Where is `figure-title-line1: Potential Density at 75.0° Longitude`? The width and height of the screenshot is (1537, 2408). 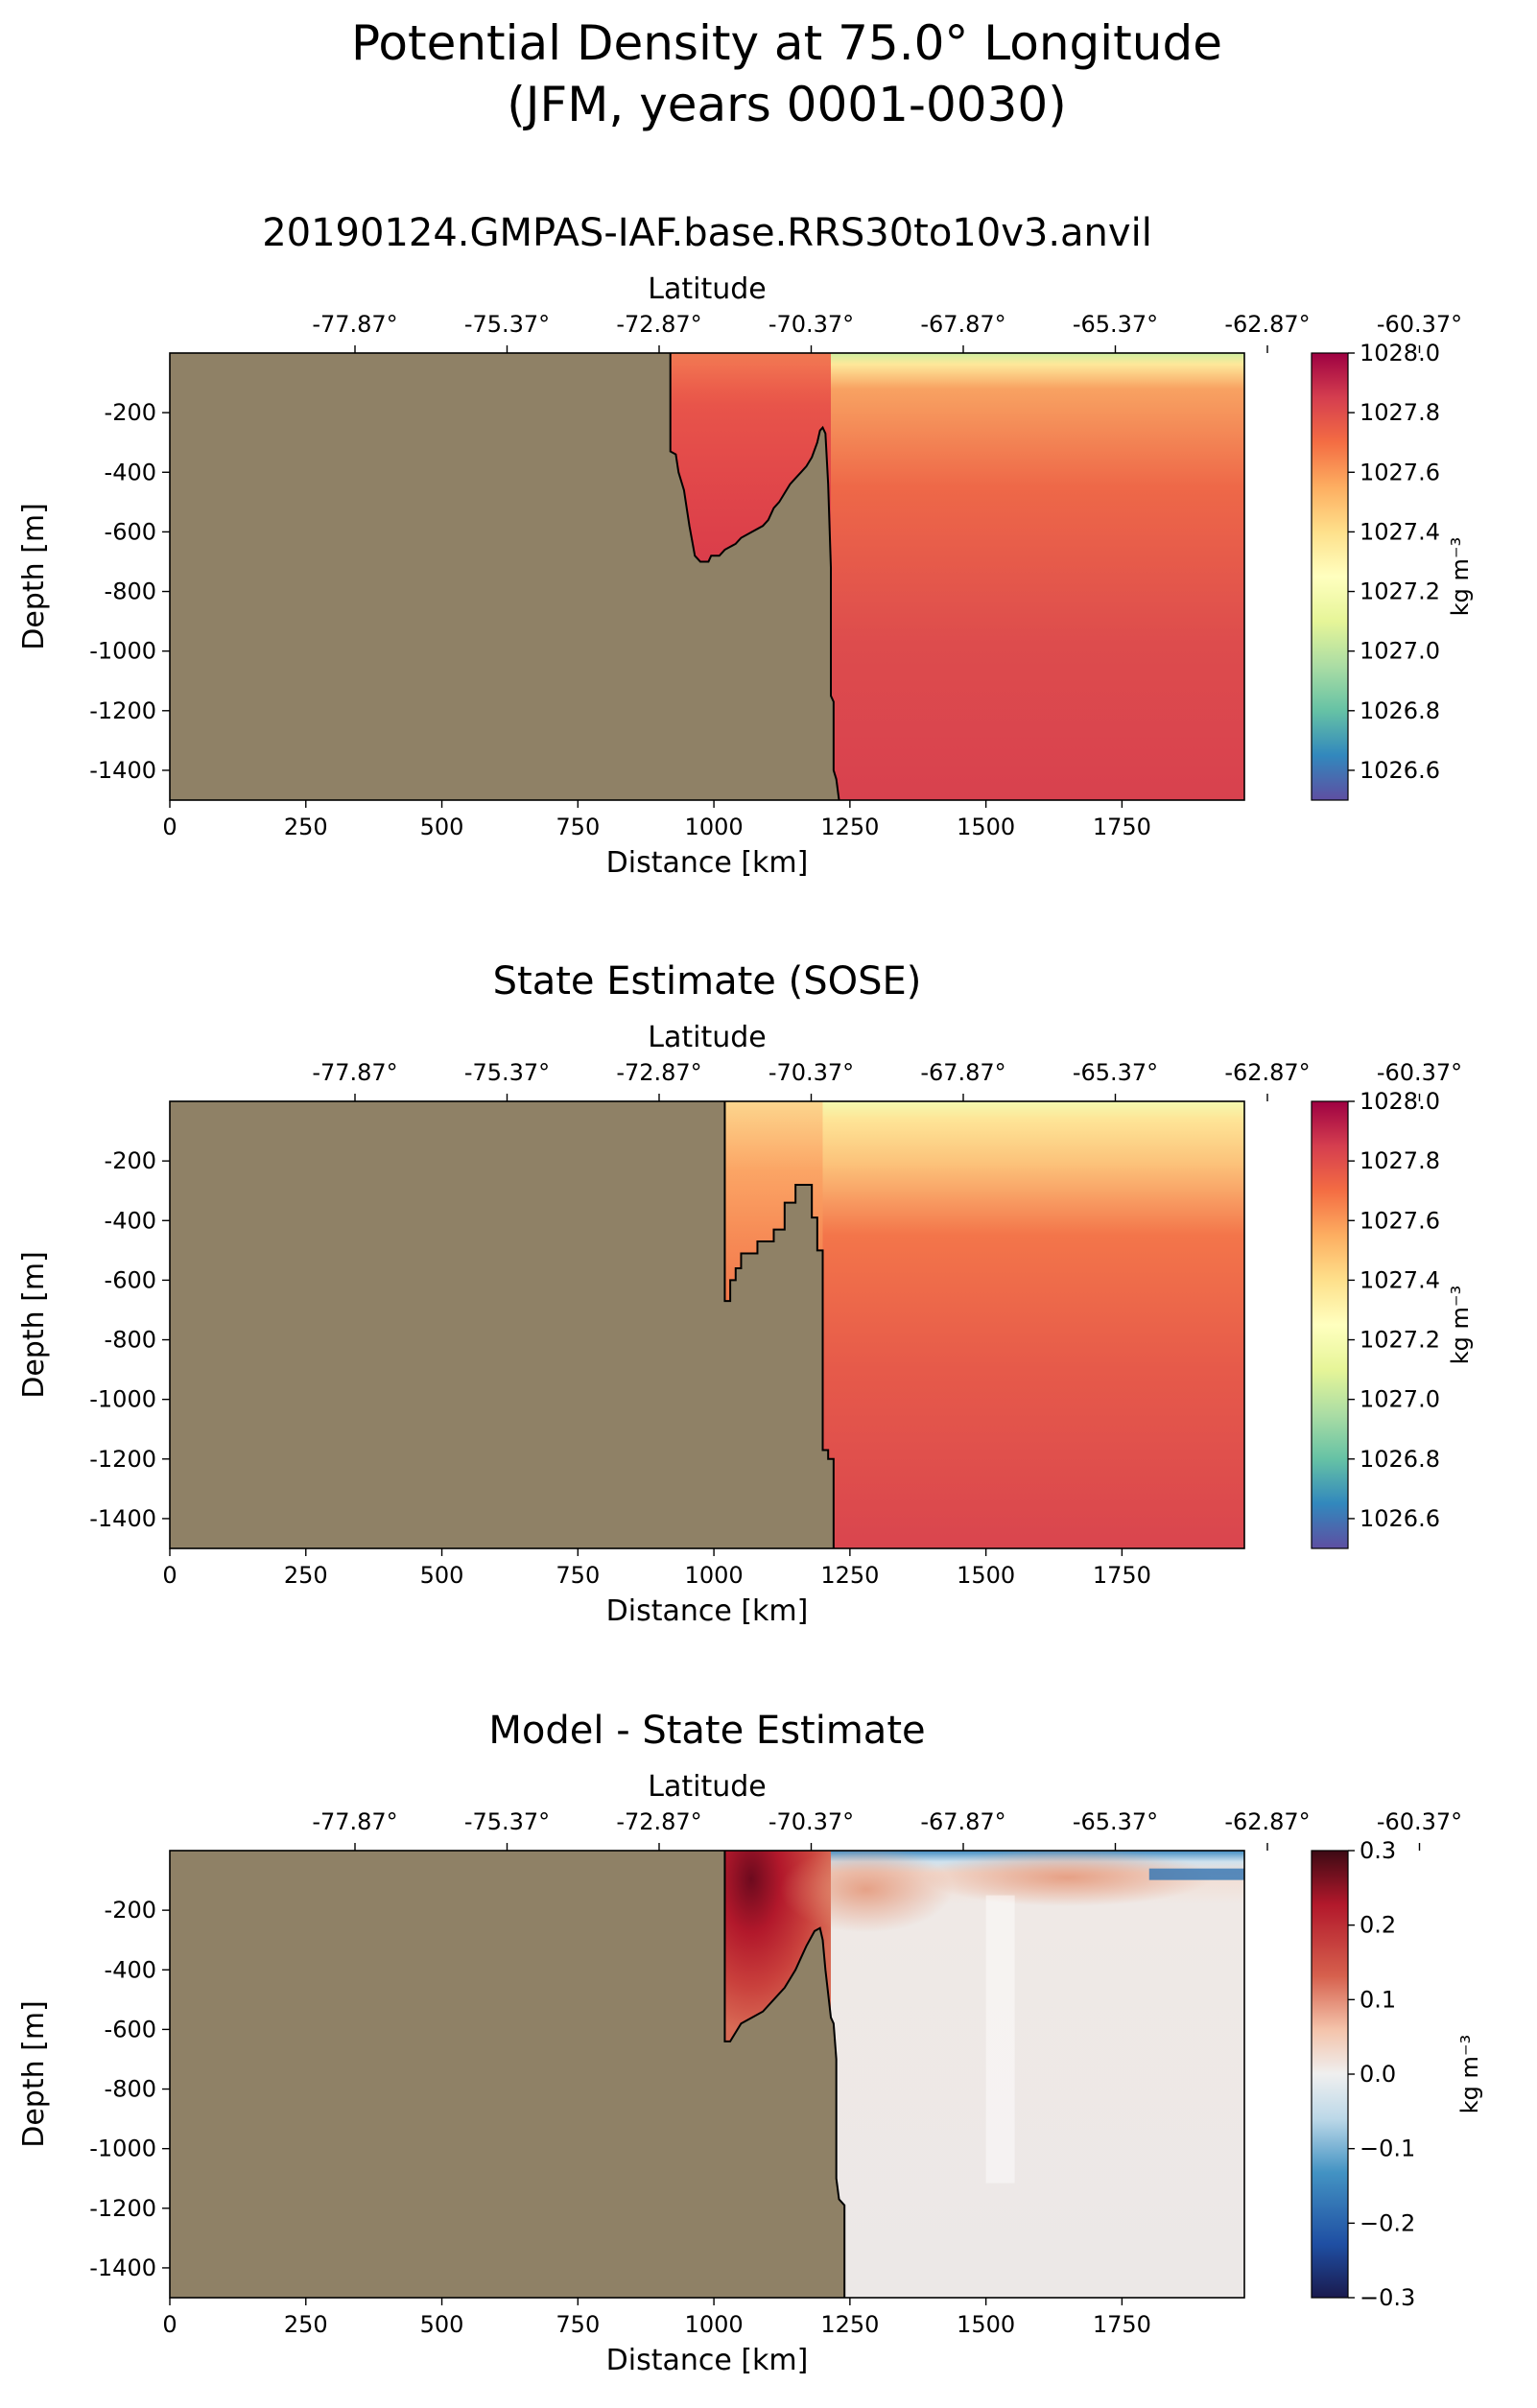
figure-title-line1: Potential Density at 75.0° Longitude is located at coordinates (786, 43).